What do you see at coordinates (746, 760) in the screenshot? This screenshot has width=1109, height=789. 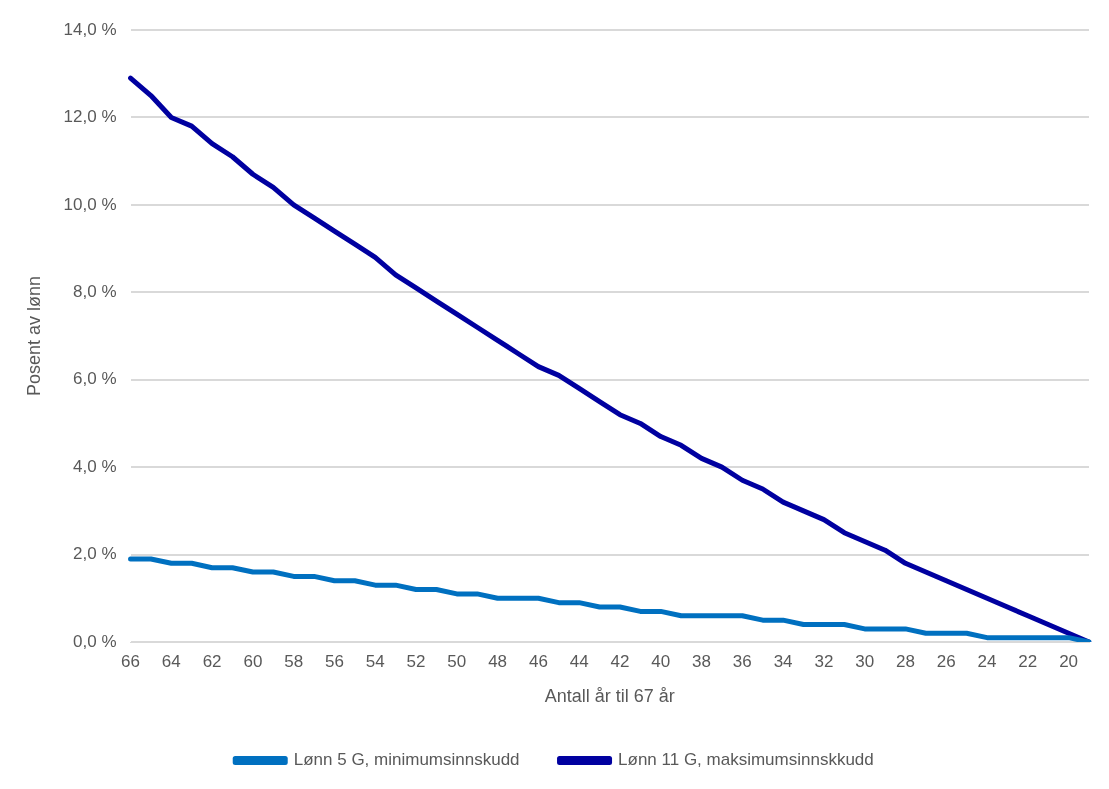 I see `legend-label: Lønn 11 G, maksimumsinnskkudd` at bounding box center [746, 760].